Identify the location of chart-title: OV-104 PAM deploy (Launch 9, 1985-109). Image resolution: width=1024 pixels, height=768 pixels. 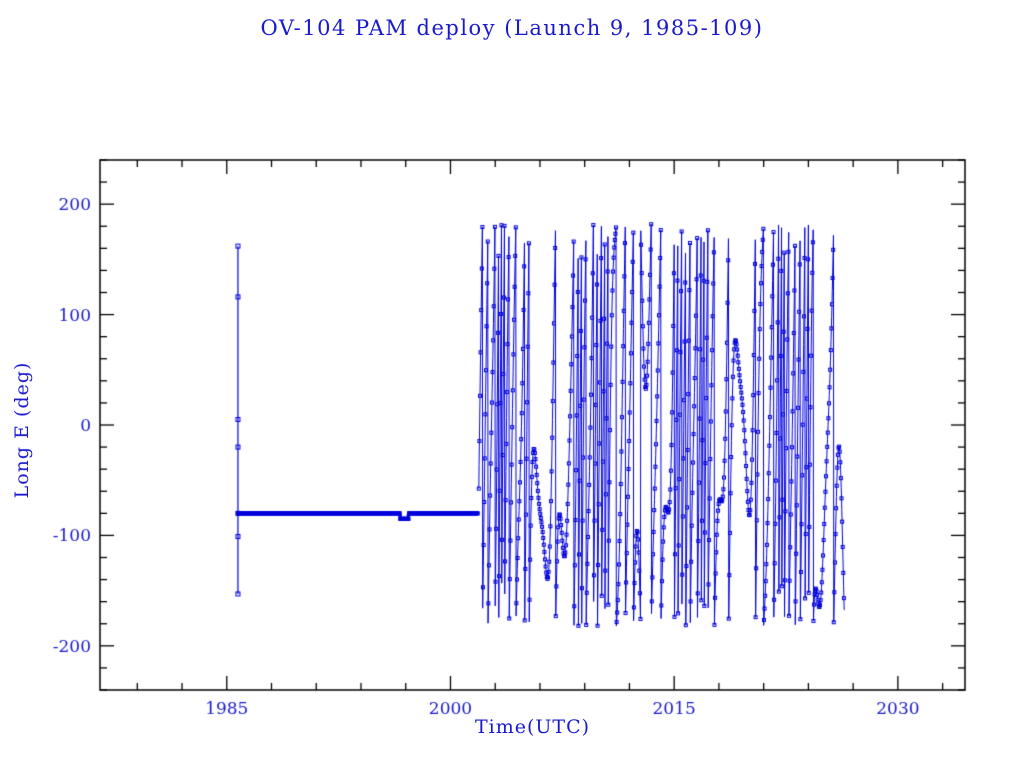
(512, 28).